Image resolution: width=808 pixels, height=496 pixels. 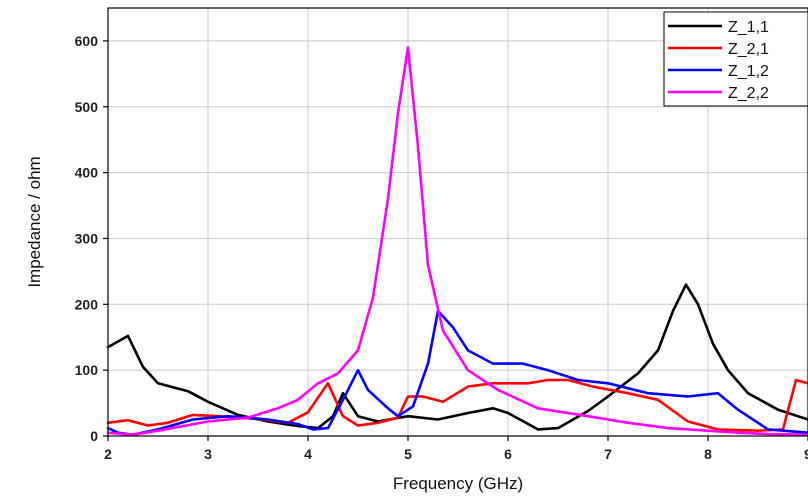 What do you see at coordinates (87, 238) in the screenshot?
I see `y-tick-label: 300` at bounding box center [87, 238].